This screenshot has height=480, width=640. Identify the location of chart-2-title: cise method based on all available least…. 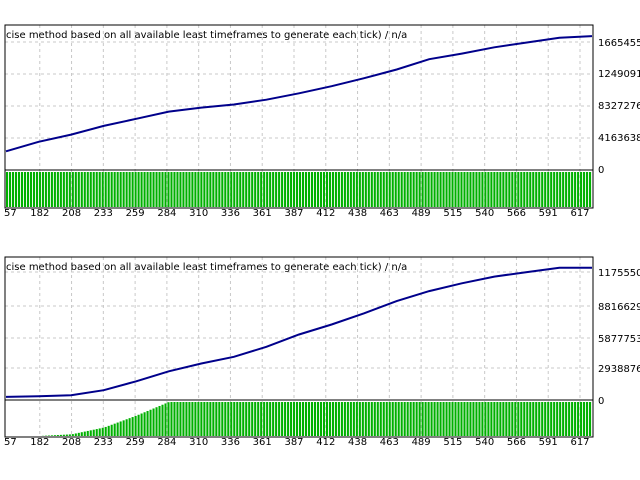
(206, 267).